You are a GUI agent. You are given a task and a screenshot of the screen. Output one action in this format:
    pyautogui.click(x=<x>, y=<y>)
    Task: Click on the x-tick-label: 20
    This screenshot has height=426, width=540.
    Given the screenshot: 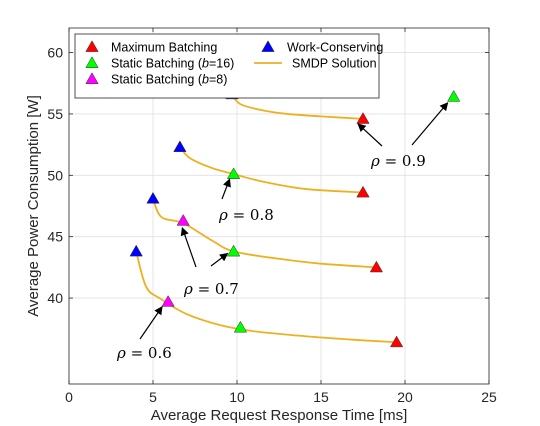 What is the action you would take?
    pyautogui.click(x=405, y=397)
    